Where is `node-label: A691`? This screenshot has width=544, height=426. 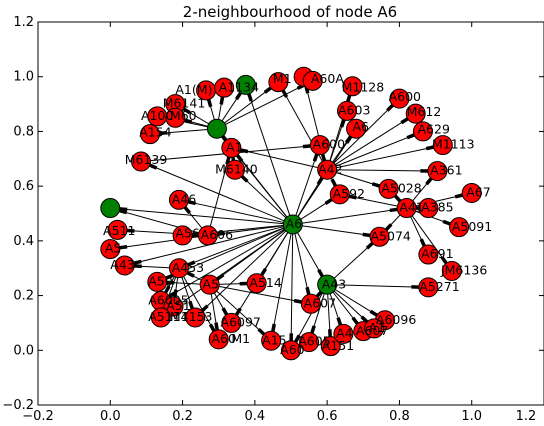 node-label: A691 is located at coordinates (437, 253).